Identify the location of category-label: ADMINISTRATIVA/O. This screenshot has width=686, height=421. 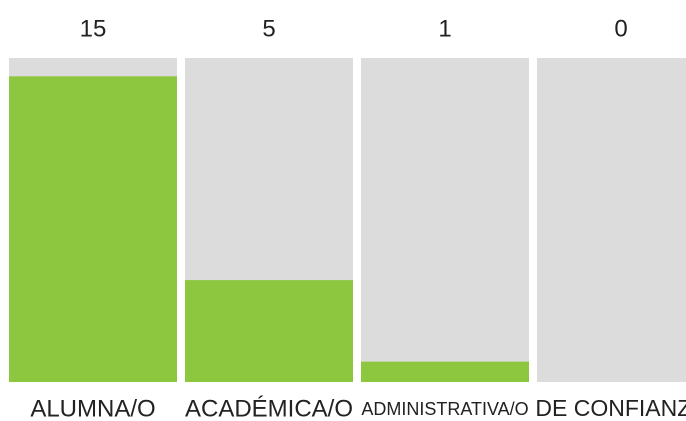
(444, 409).